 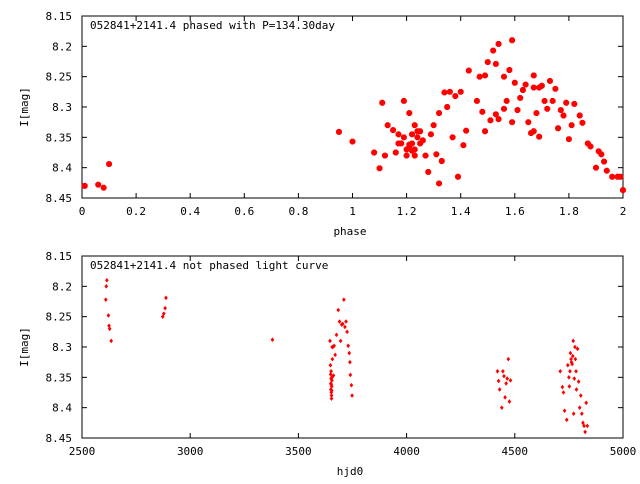 What do you see at coordinates (623, 211) in the screenshot?
I see `x-tick-label: 2` at bounding box center [623, 211].